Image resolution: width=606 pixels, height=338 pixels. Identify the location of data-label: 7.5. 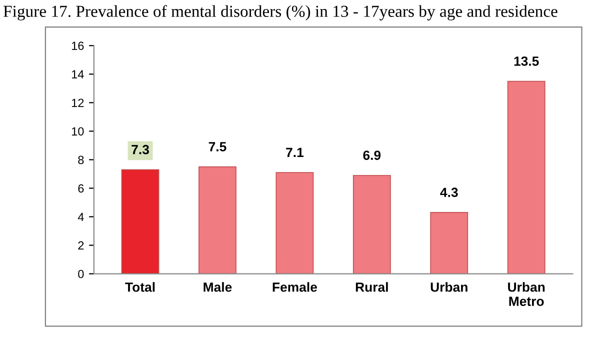
(217, 147).